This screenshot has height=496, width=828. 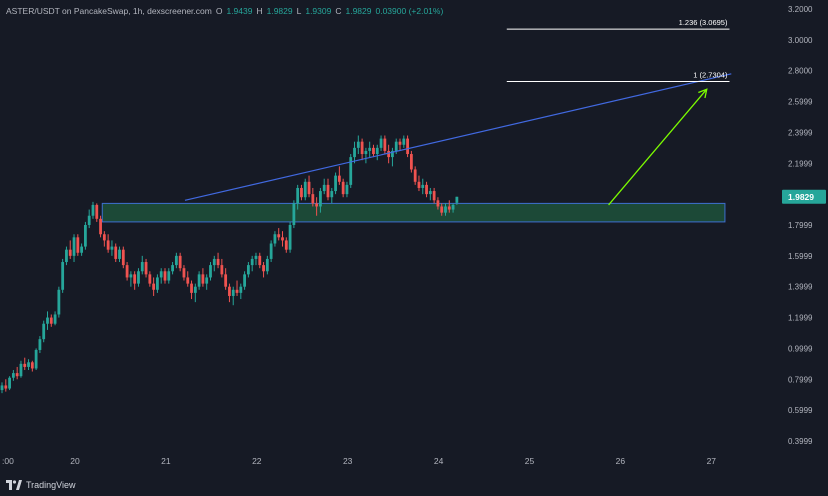 I want to click on price-tick-label: 0.3999, so click(x=800, y=441).